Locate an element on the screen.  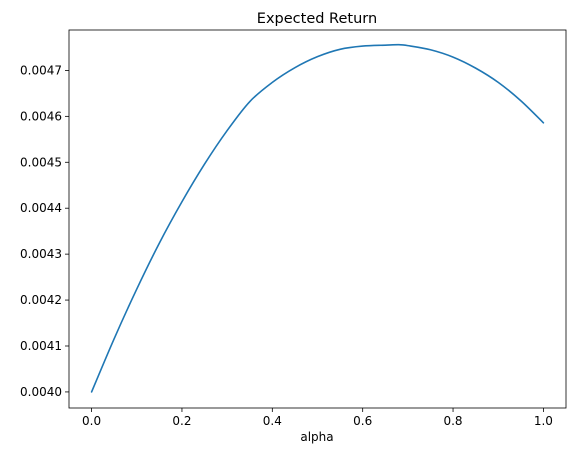
x-axis-label: alpha is located at coordinates (316, 437).